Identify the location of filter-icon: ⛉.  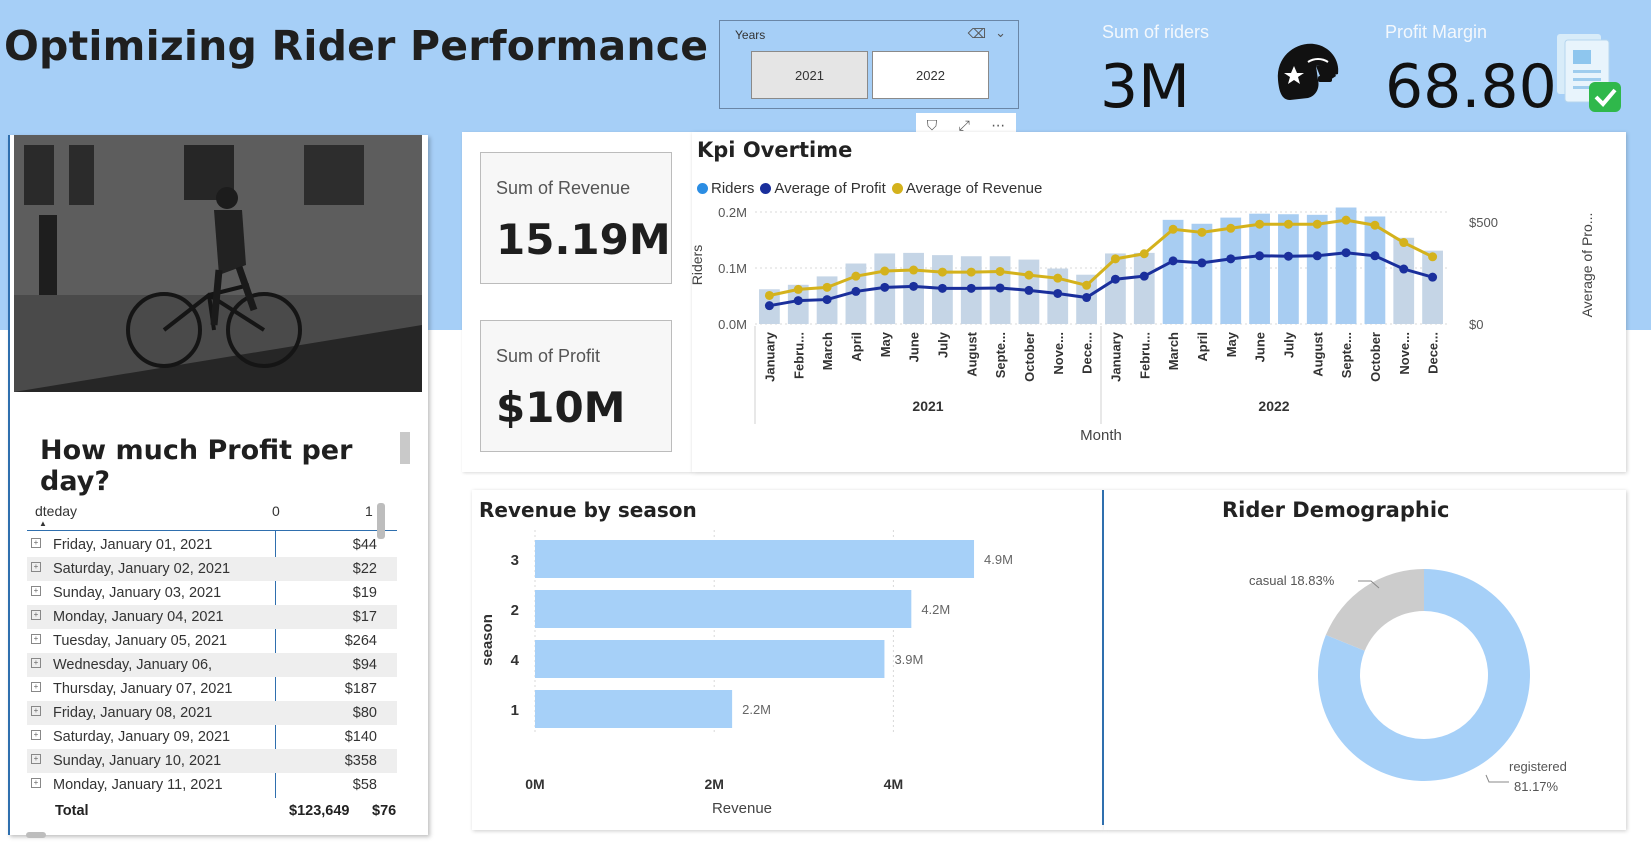
(932, 124).